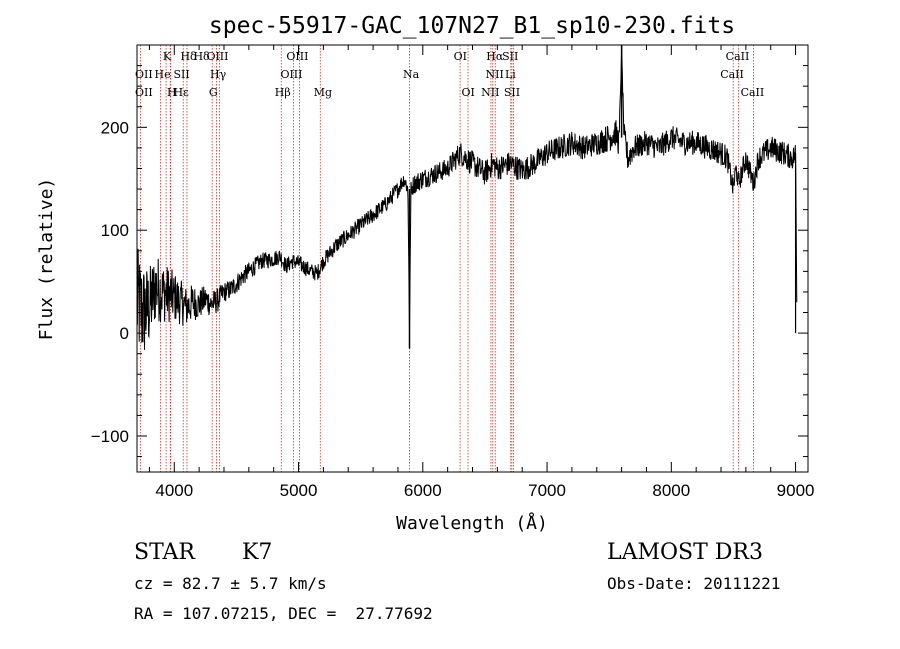 This screenshot has height=649, width=900. What do you see at coordinates (472, 26) in the screenshot?
I see `chart-title: spec-55917-GAC_107N27_B1_sp10-230.fits` at bounding box center [472, 26].